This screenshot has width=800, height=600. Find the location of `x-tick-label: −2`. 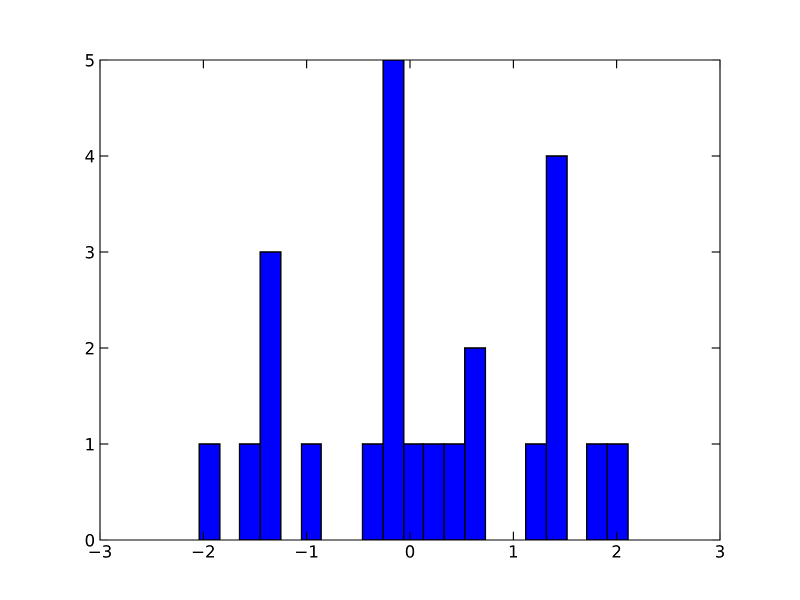

x-tick-label: −2 is located at coordinates (203, 551).